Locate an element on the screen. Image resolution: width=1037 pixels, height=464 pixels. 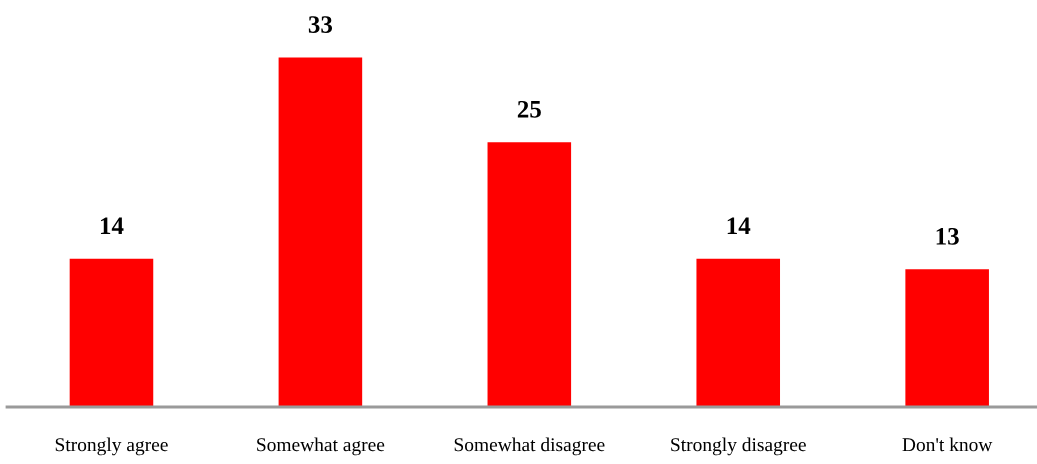
x-tick-label: Strongly disagree is located at coordinates (738, 446).